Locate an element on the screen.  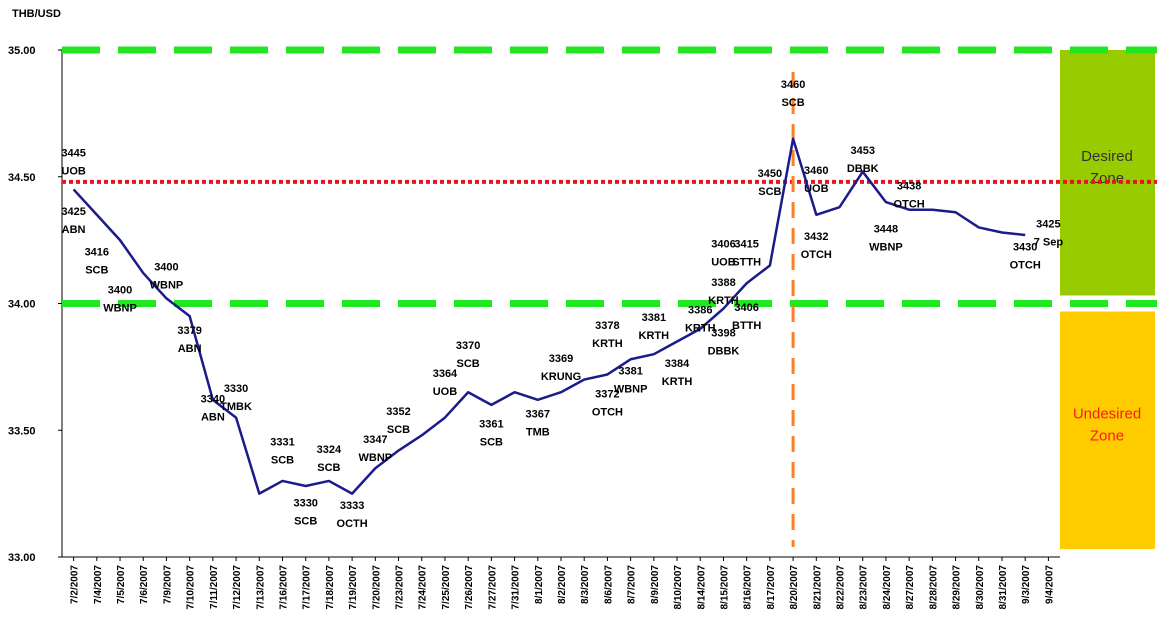
x-tick-label: 7/4/2007 is located at coordinates (98, 584).